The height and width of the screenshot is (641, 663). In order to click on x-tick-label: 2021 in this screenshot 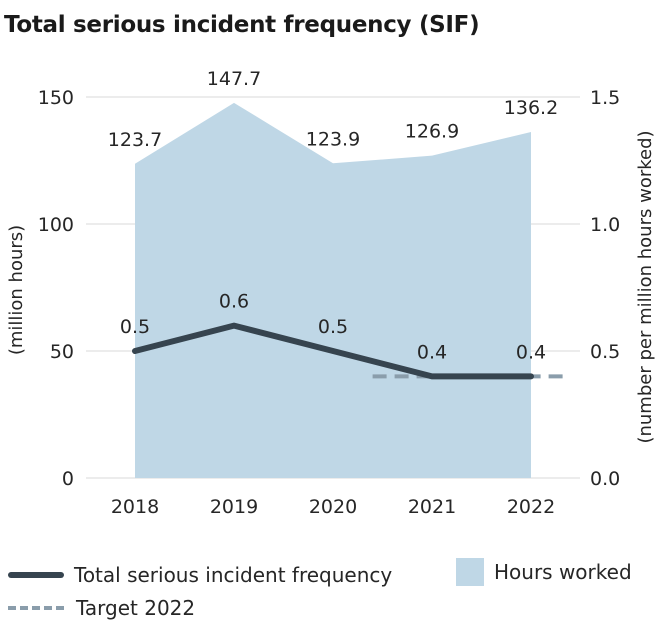, I will do `click(432, 507)`.